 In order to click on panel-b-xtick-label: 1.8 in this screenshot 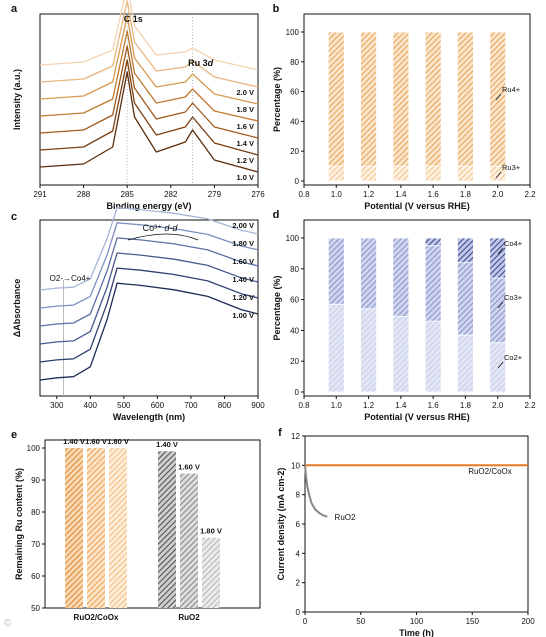, I will do `click(466, 194)`.